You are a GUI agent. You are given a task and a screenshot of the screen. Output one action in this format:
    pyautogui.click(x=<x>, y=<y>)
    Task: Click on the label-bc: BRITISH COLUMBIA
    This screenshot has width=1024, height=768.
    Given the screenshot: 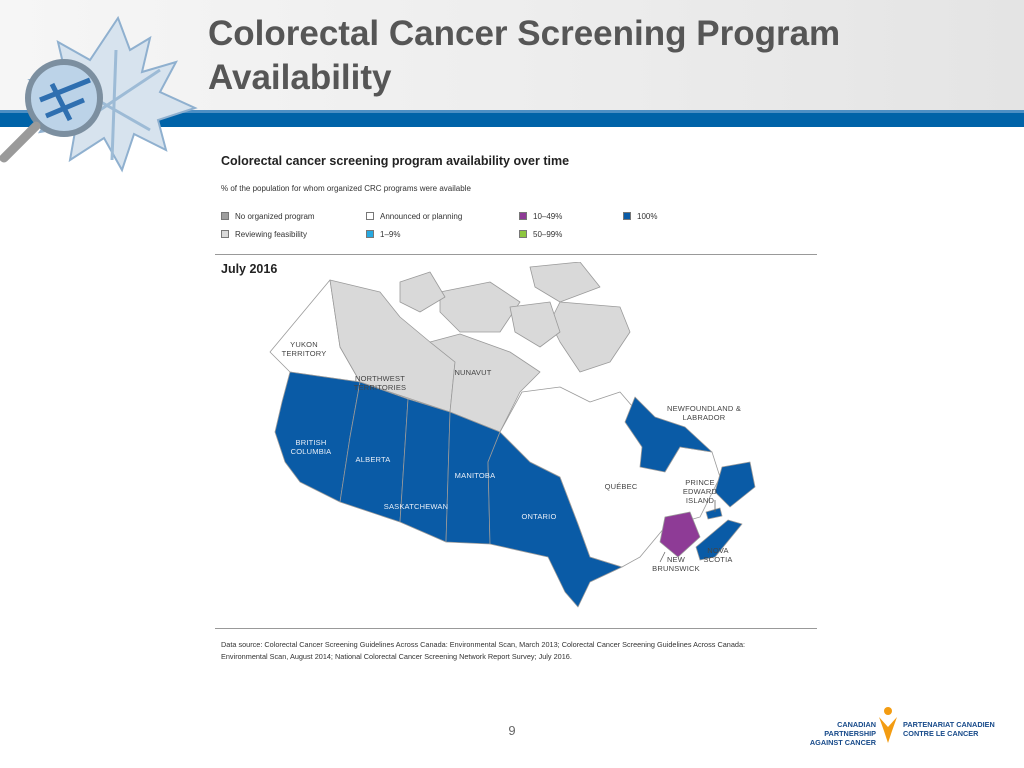 What is the action you would take?
    pyautogui.click(x=311, y=447)
    